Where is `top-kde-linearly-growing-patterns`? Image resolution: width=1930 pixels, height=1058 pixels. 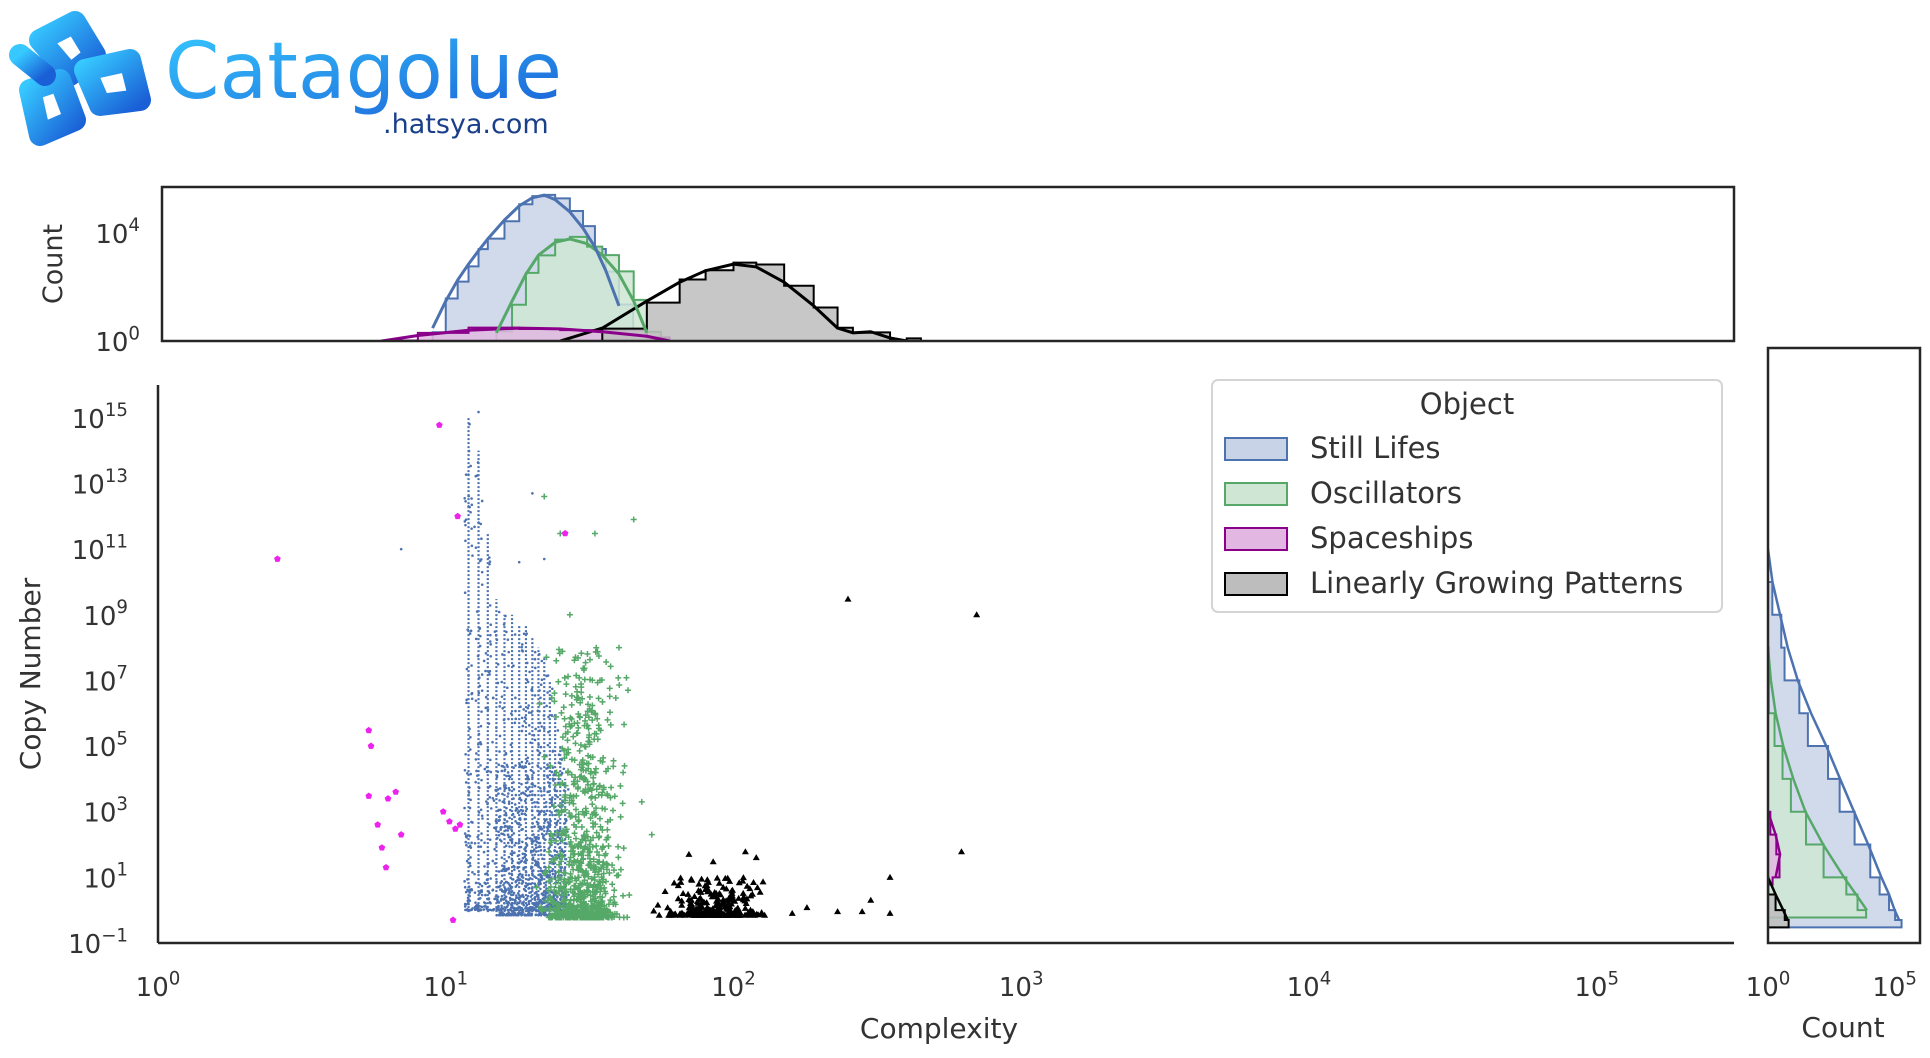 top-kde-linearly-growing-patterns is located at coordinates (733, 301).